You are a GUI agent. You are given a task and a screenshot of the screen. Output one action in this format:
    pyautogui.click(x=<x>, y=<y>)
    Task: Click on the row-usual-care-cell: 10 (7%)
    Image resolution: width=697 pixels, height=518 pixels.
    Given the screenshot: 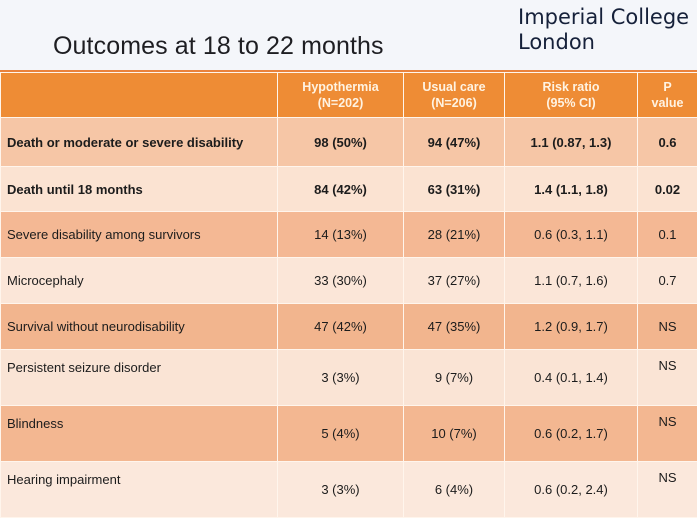 What is the action you would take?
    pyautogui.click(x=454, y=434)
    